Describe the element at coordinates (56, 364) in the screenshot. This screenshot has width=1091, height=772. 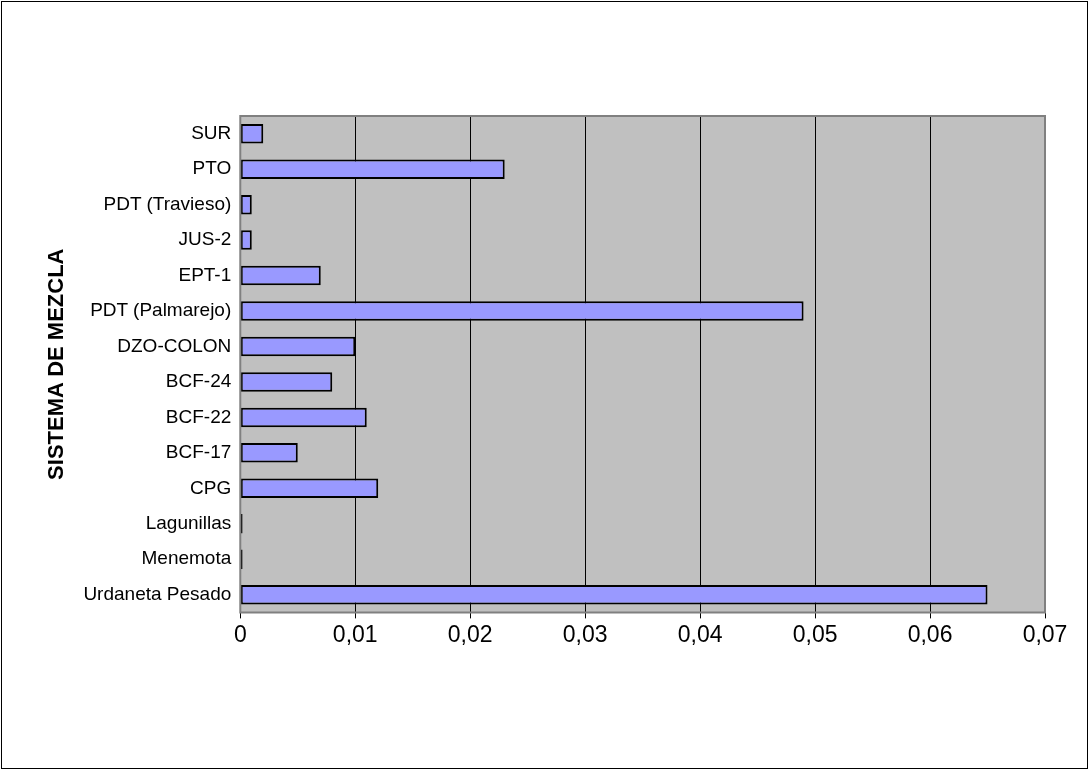
I see `y-axis-title: SISTEMA DE MEZCLA` at that location.